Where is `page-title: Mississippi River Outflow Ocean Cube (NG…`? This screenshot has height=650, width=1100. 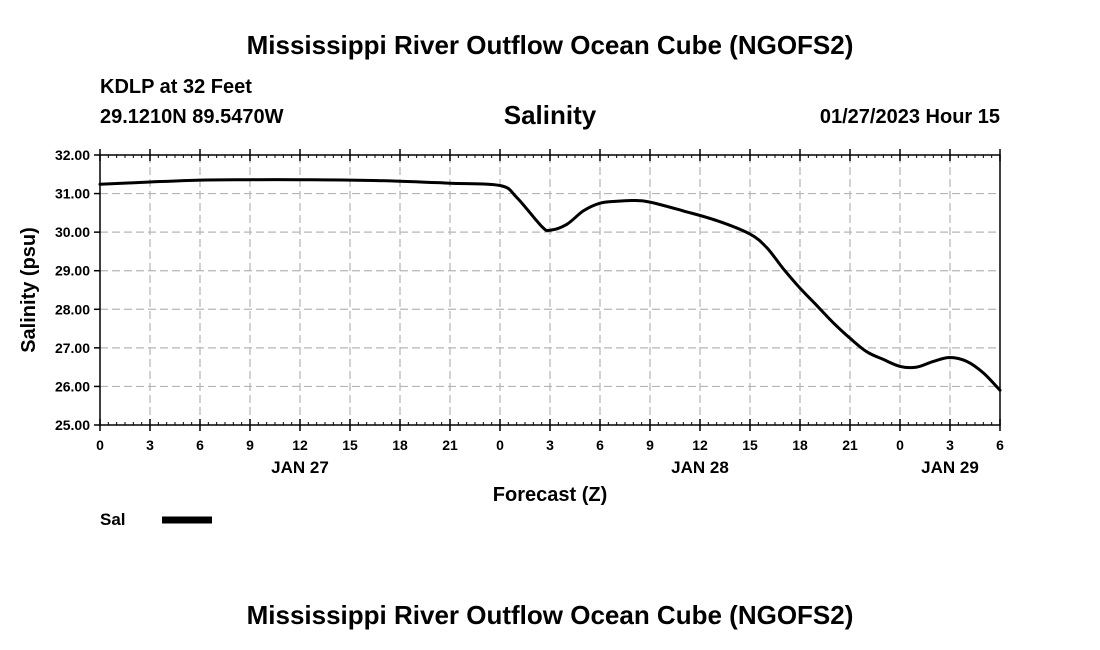
page-title: Mississippi River Outflow Ocean Cube (NG… is located at coordinates (550, 45).